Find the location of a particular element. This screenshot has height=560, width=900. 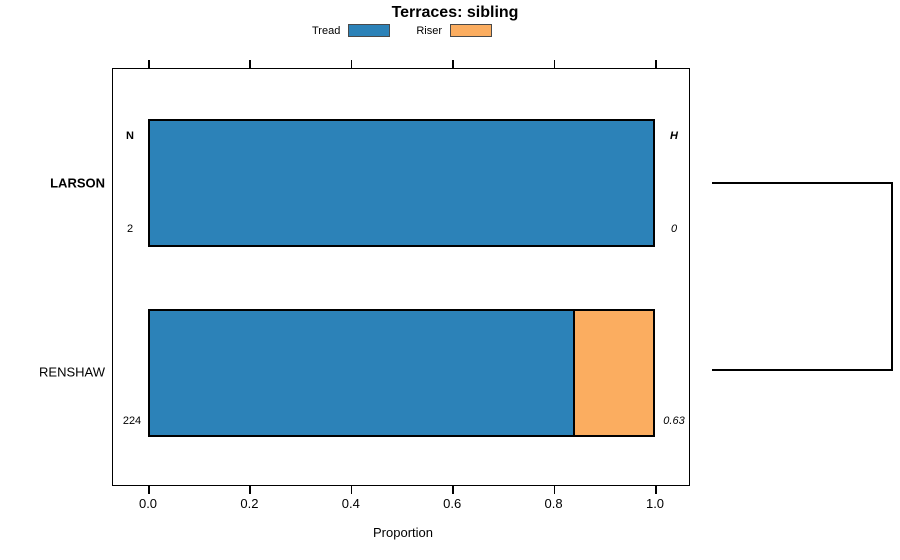

bar-segment-riser is located at coordinates (612, 373).